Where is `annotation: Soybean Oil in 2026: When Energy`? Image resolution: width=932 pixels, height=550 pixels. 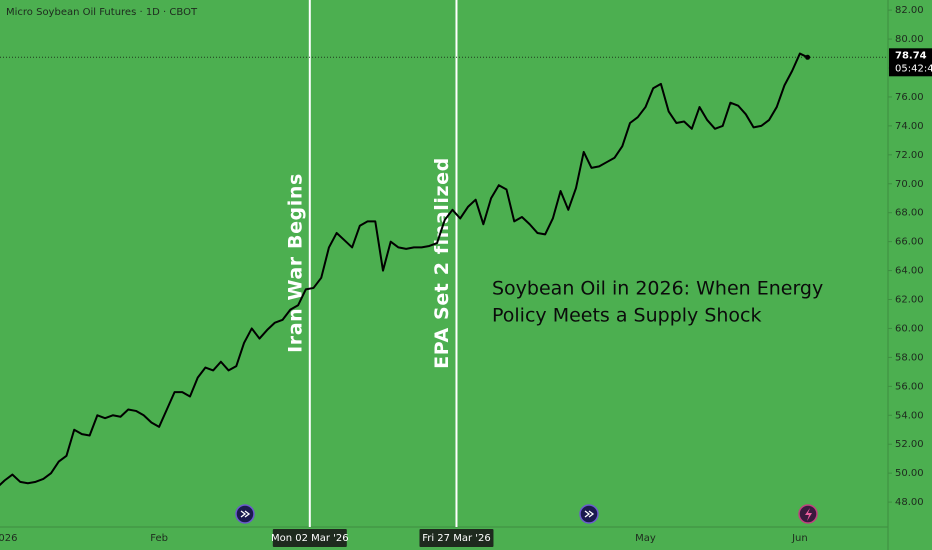
annotation: Soybean Oil in 2026: When Energy is located at coordinates (657, 289).